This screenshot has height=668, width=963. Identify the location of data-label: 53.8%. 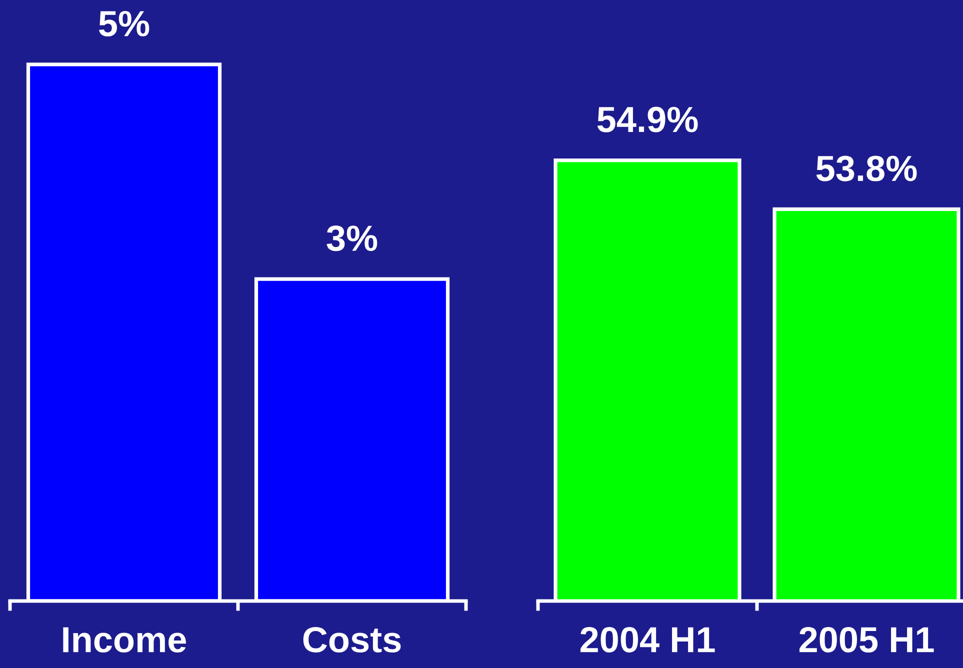
(866, 169).